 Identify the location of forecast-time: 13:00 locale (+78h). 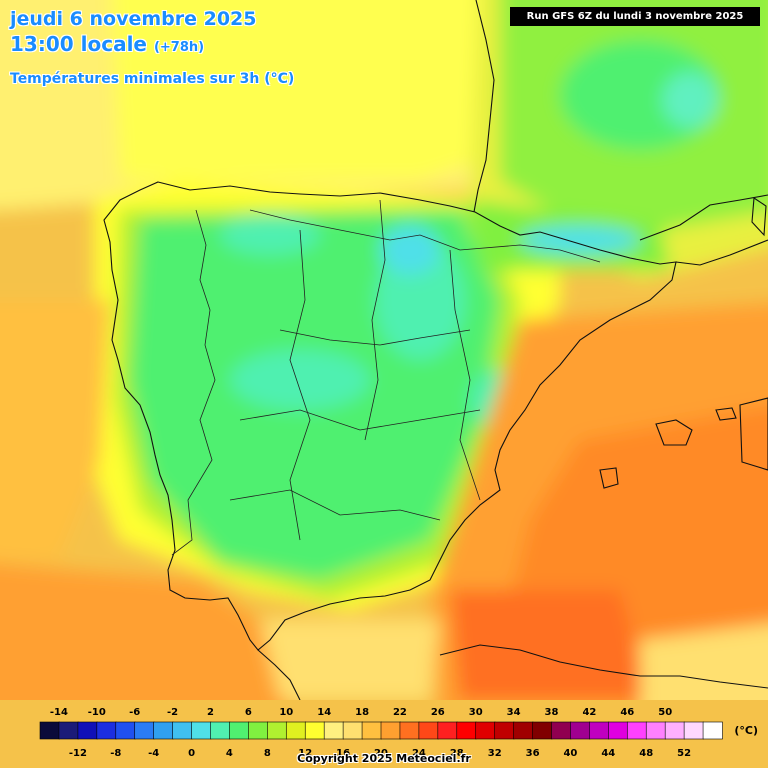
(107, 44).